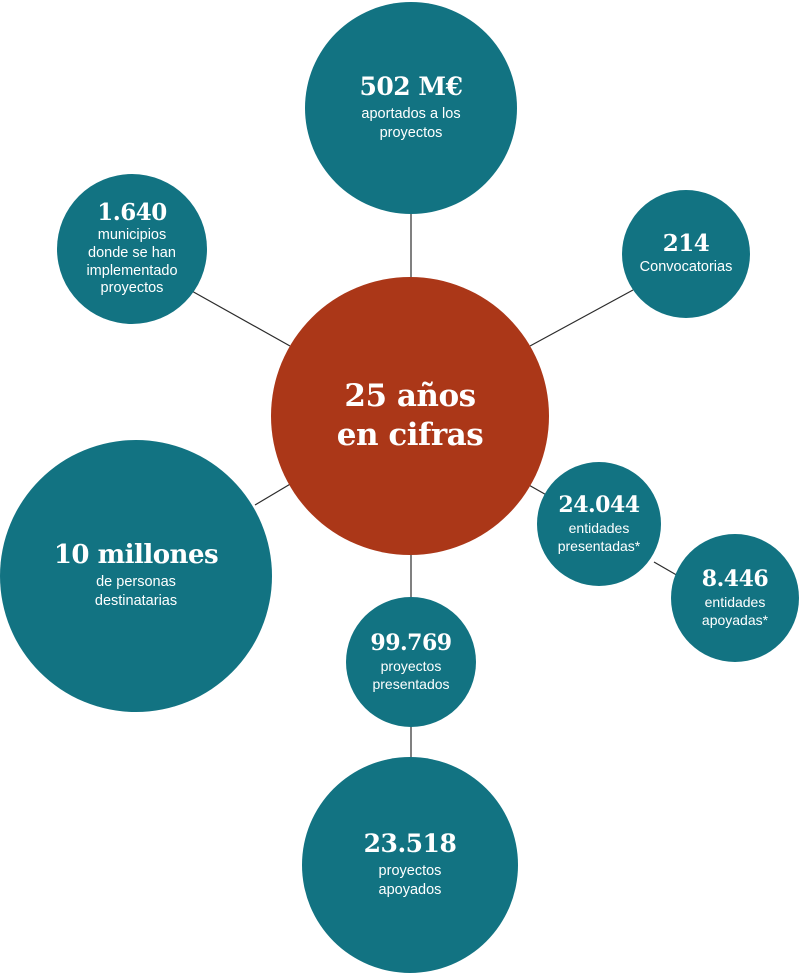 This screenshot has width=800, height=973. Describe the element at coordinates (410, 844) in the screenshot. I see `proyectos-apoyados-value: 23.518` at that location.